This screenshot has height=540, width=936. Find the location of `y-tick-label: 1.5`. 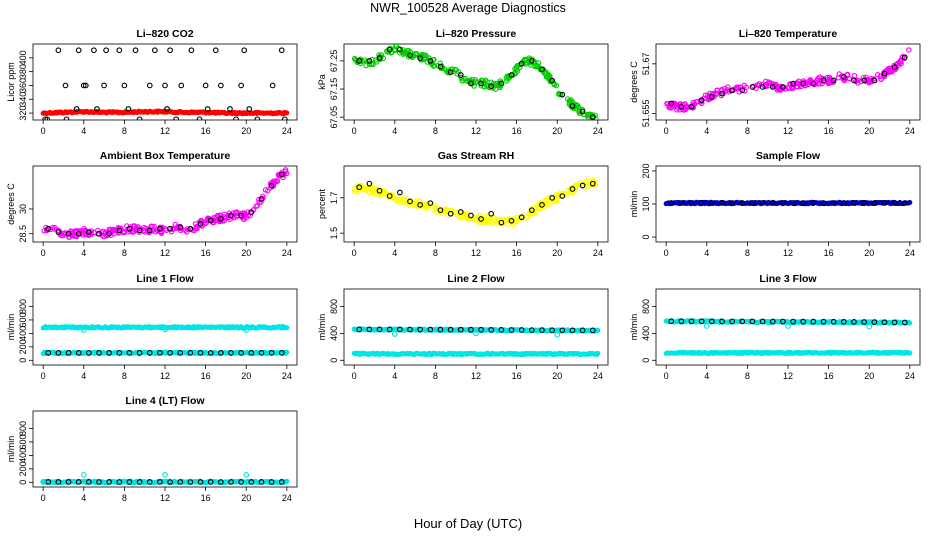

y-tick-label: 1.5 is located at coordinates (334, 233).